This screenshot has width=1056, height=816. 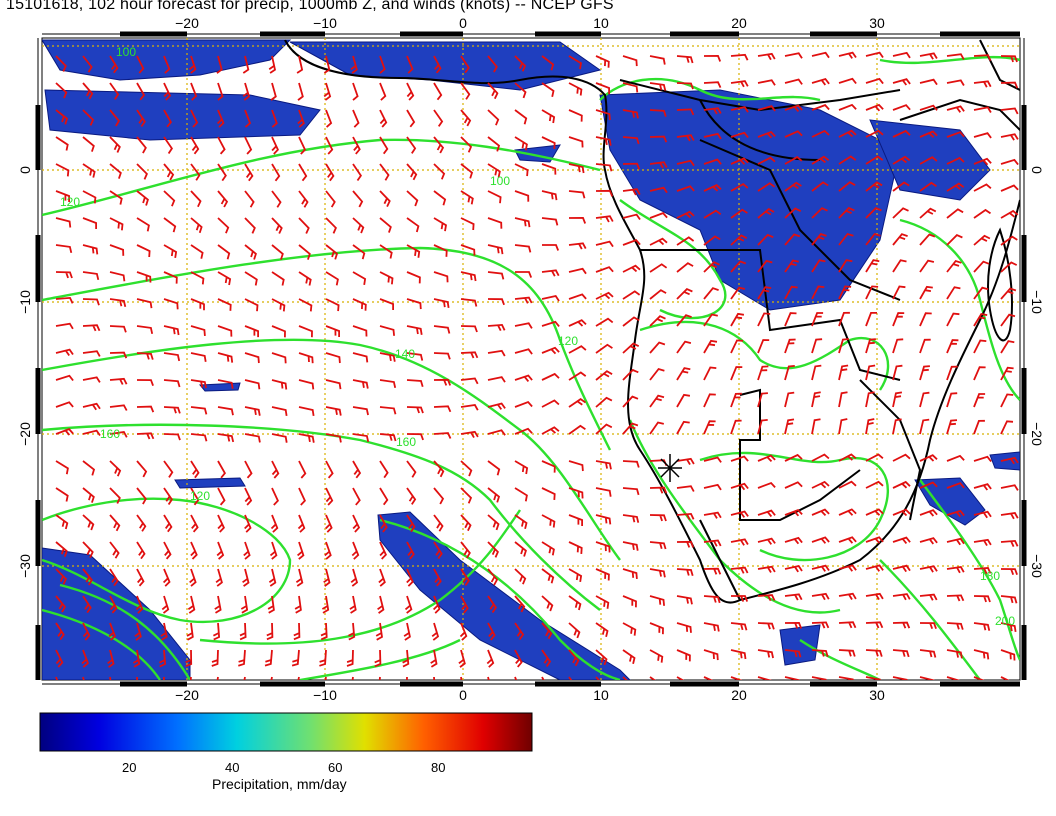 What do you see at coordinates (530, 23) in the screenshot?
I see `lon-labels-top: −20 −10 0 10 20 30` at bounding box center [530, 23].